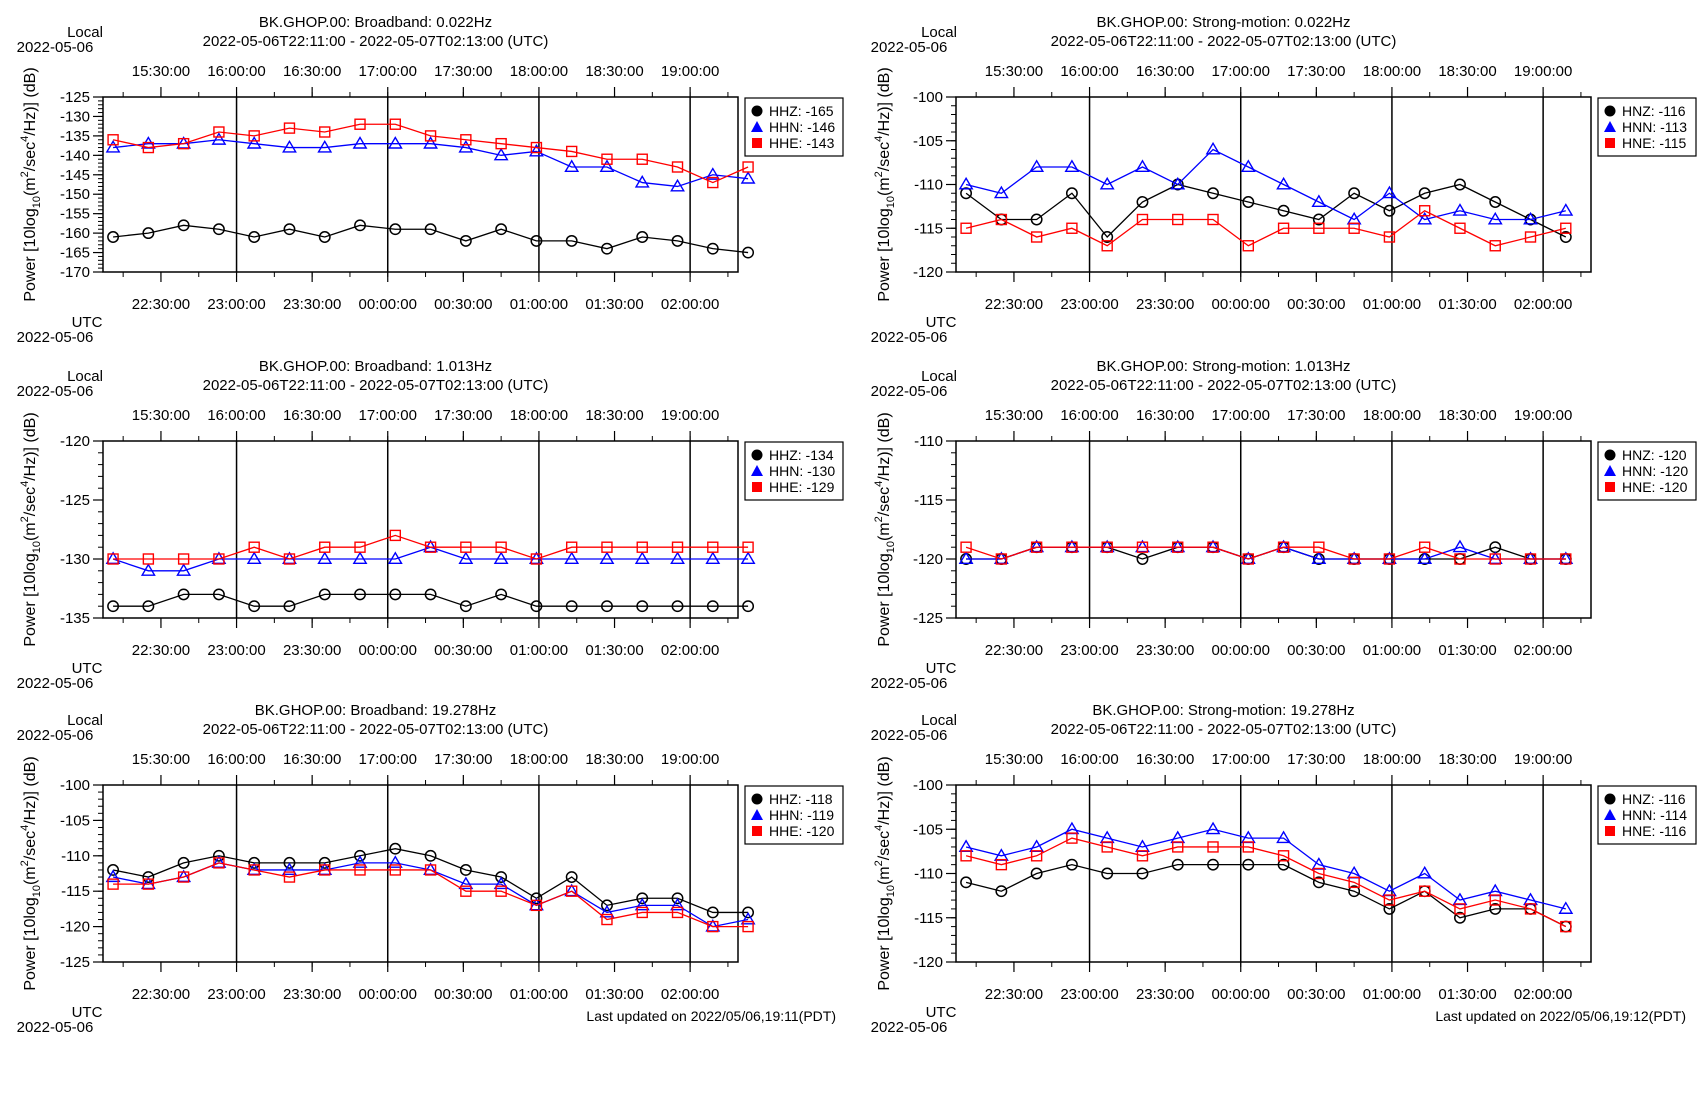 Image resolution: width=1700 pixels, height=1105 pixels. I want to click on legend-marker-triangle, so click(757, 126).